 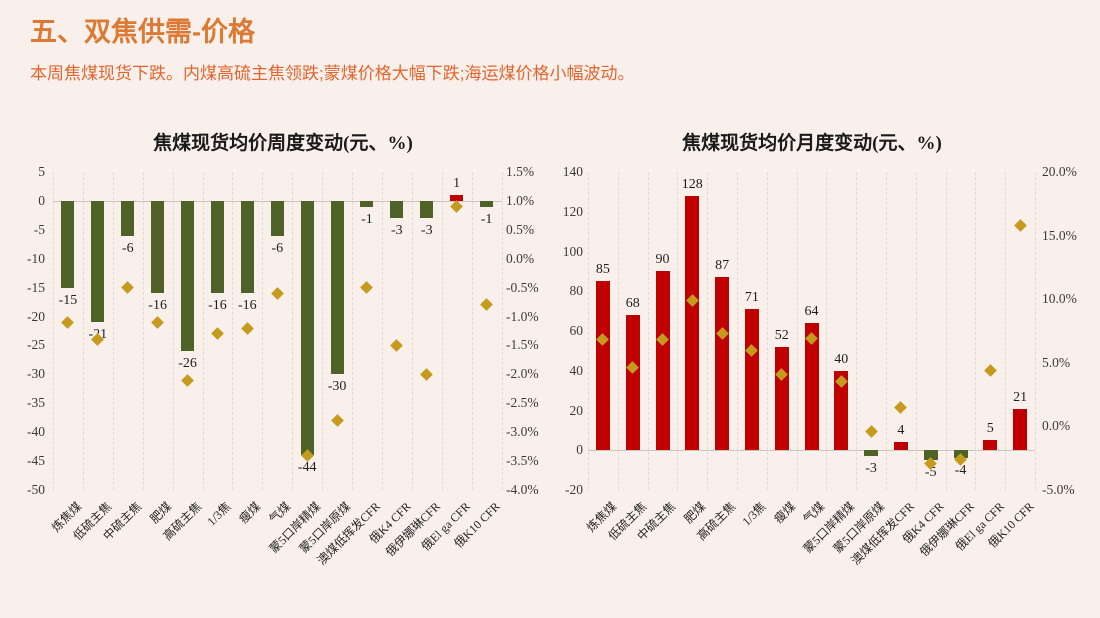 I want to click on value-label: 90, so click(x=662, y=260).